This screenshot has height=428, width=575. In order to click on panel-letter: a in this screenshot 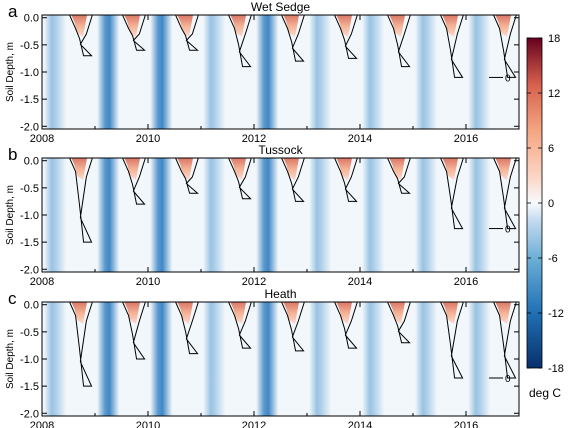, I will do `click(13, 11)`.